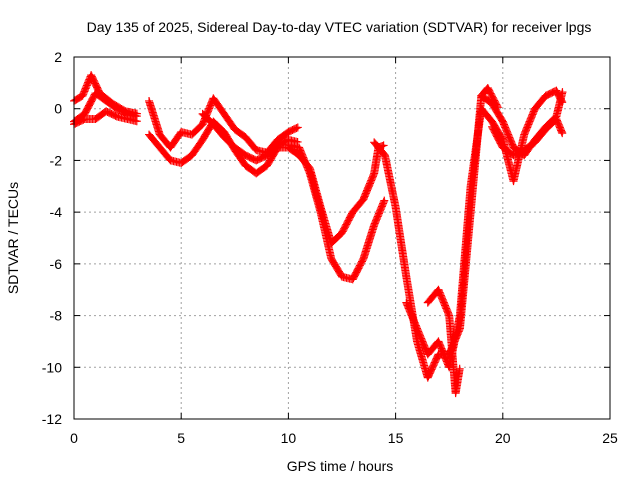  I want to click on x-tick-label: 15, so click(396, 438).